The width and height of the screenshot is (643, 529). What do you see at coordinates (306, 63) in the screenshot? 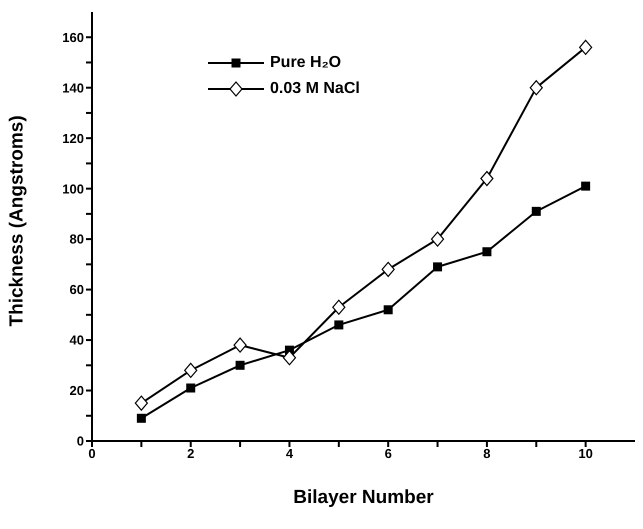
I see `legend-label: Pure H₂O` at bounding box center [306, 63].